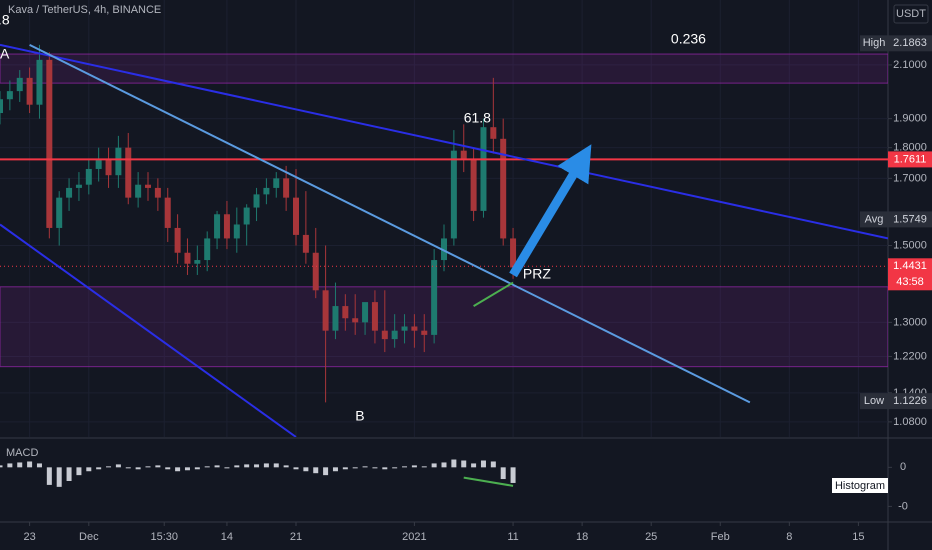 This screenshot has width=932, height=550. What do you see at coordinates (903, 506) in the screenshot?
I see `macd-y-tick-label: -0` at bounding box center [903, 506].